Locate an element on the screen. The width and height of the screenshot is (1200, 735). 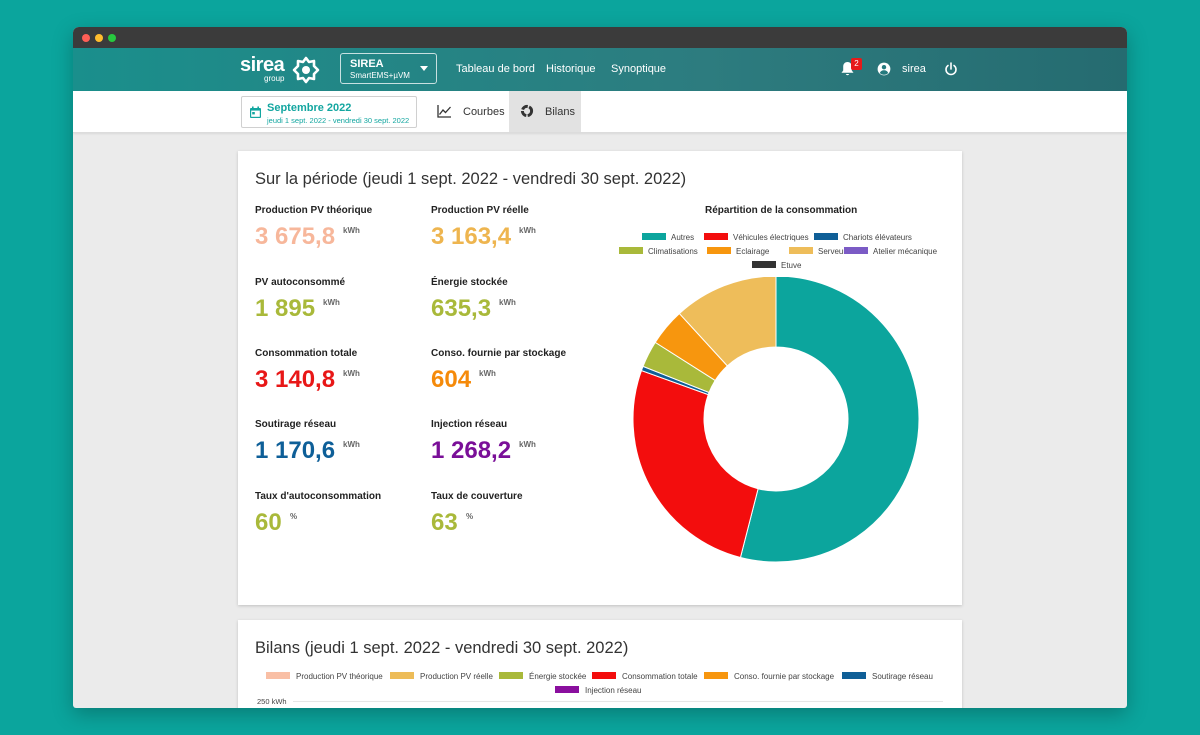
legend-item: Serveurs is located at coordinates (819, 251).